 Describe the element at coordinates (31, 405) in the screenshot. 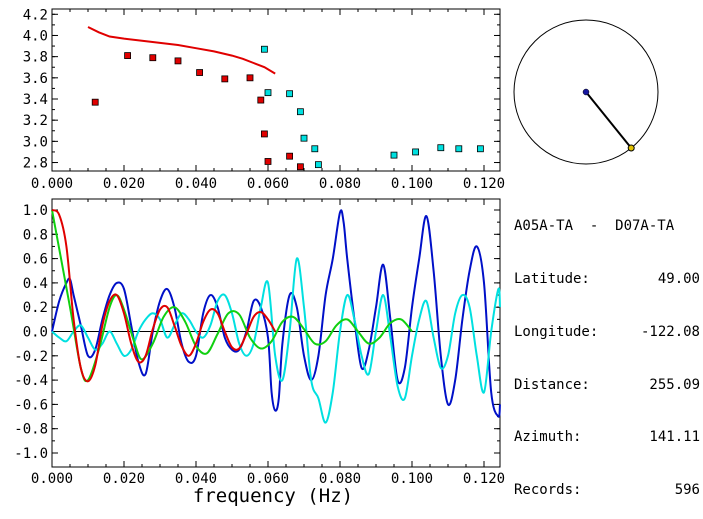

I see `y-tick-label: -0.6` at that location.